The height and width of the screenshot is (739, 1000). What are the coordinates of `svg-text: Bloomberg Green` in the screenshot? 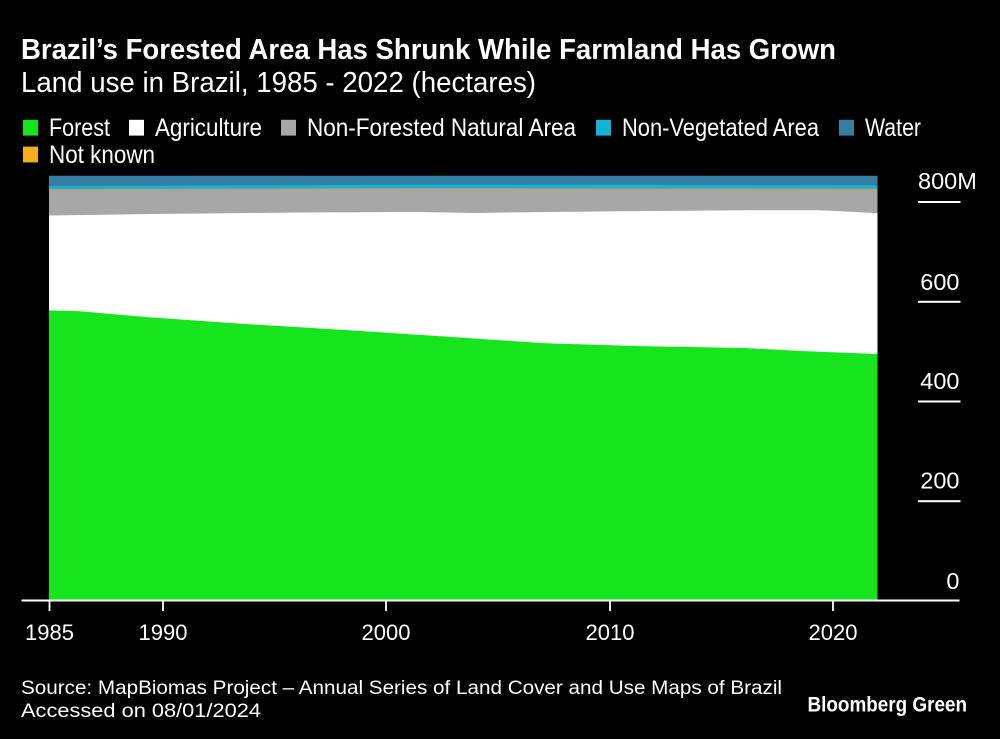 It's located at (888, 705).